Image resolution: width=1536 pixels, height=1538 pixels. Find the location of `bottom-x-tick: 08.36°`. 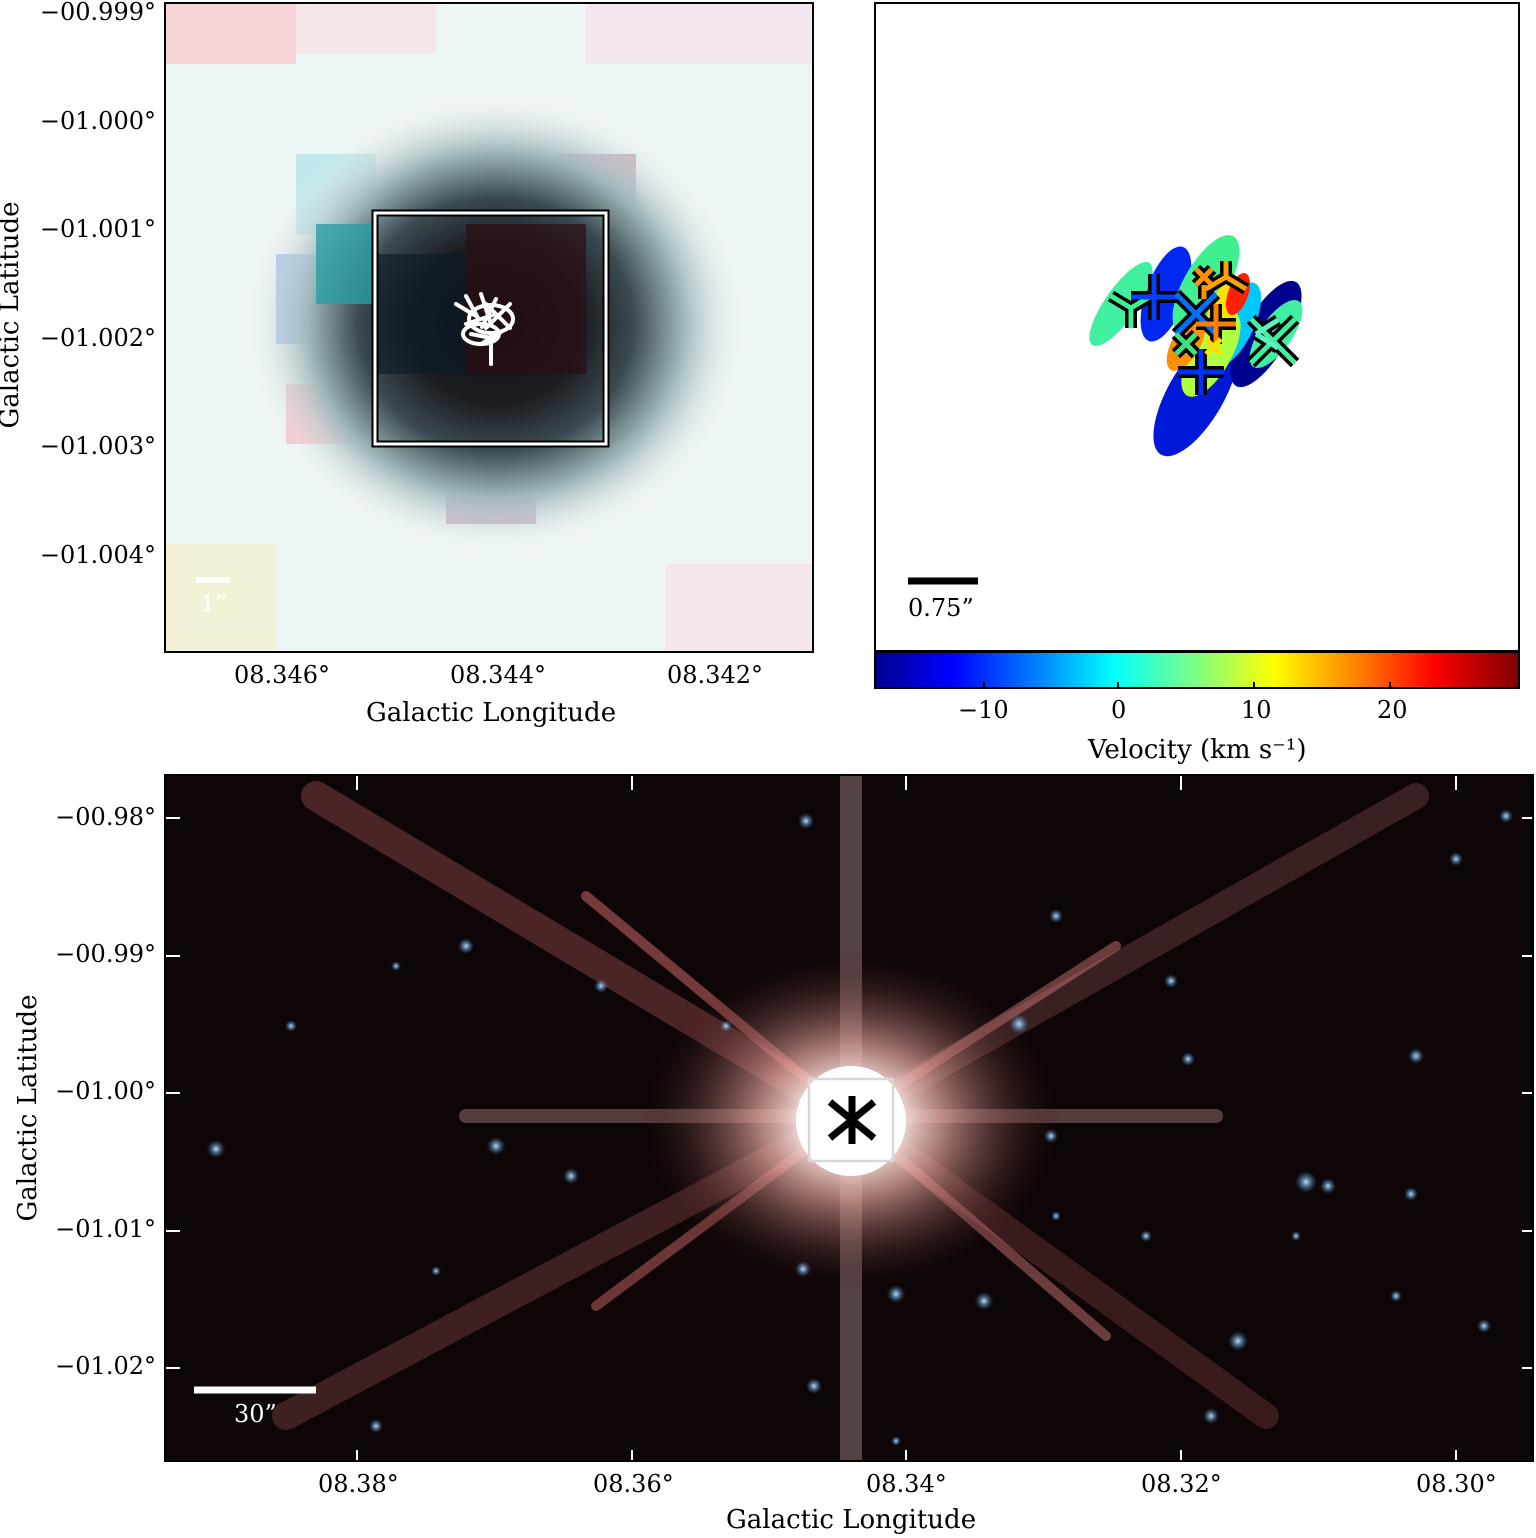

bottom-x-tick: 08.36° is located at coordinates (633, 1484).